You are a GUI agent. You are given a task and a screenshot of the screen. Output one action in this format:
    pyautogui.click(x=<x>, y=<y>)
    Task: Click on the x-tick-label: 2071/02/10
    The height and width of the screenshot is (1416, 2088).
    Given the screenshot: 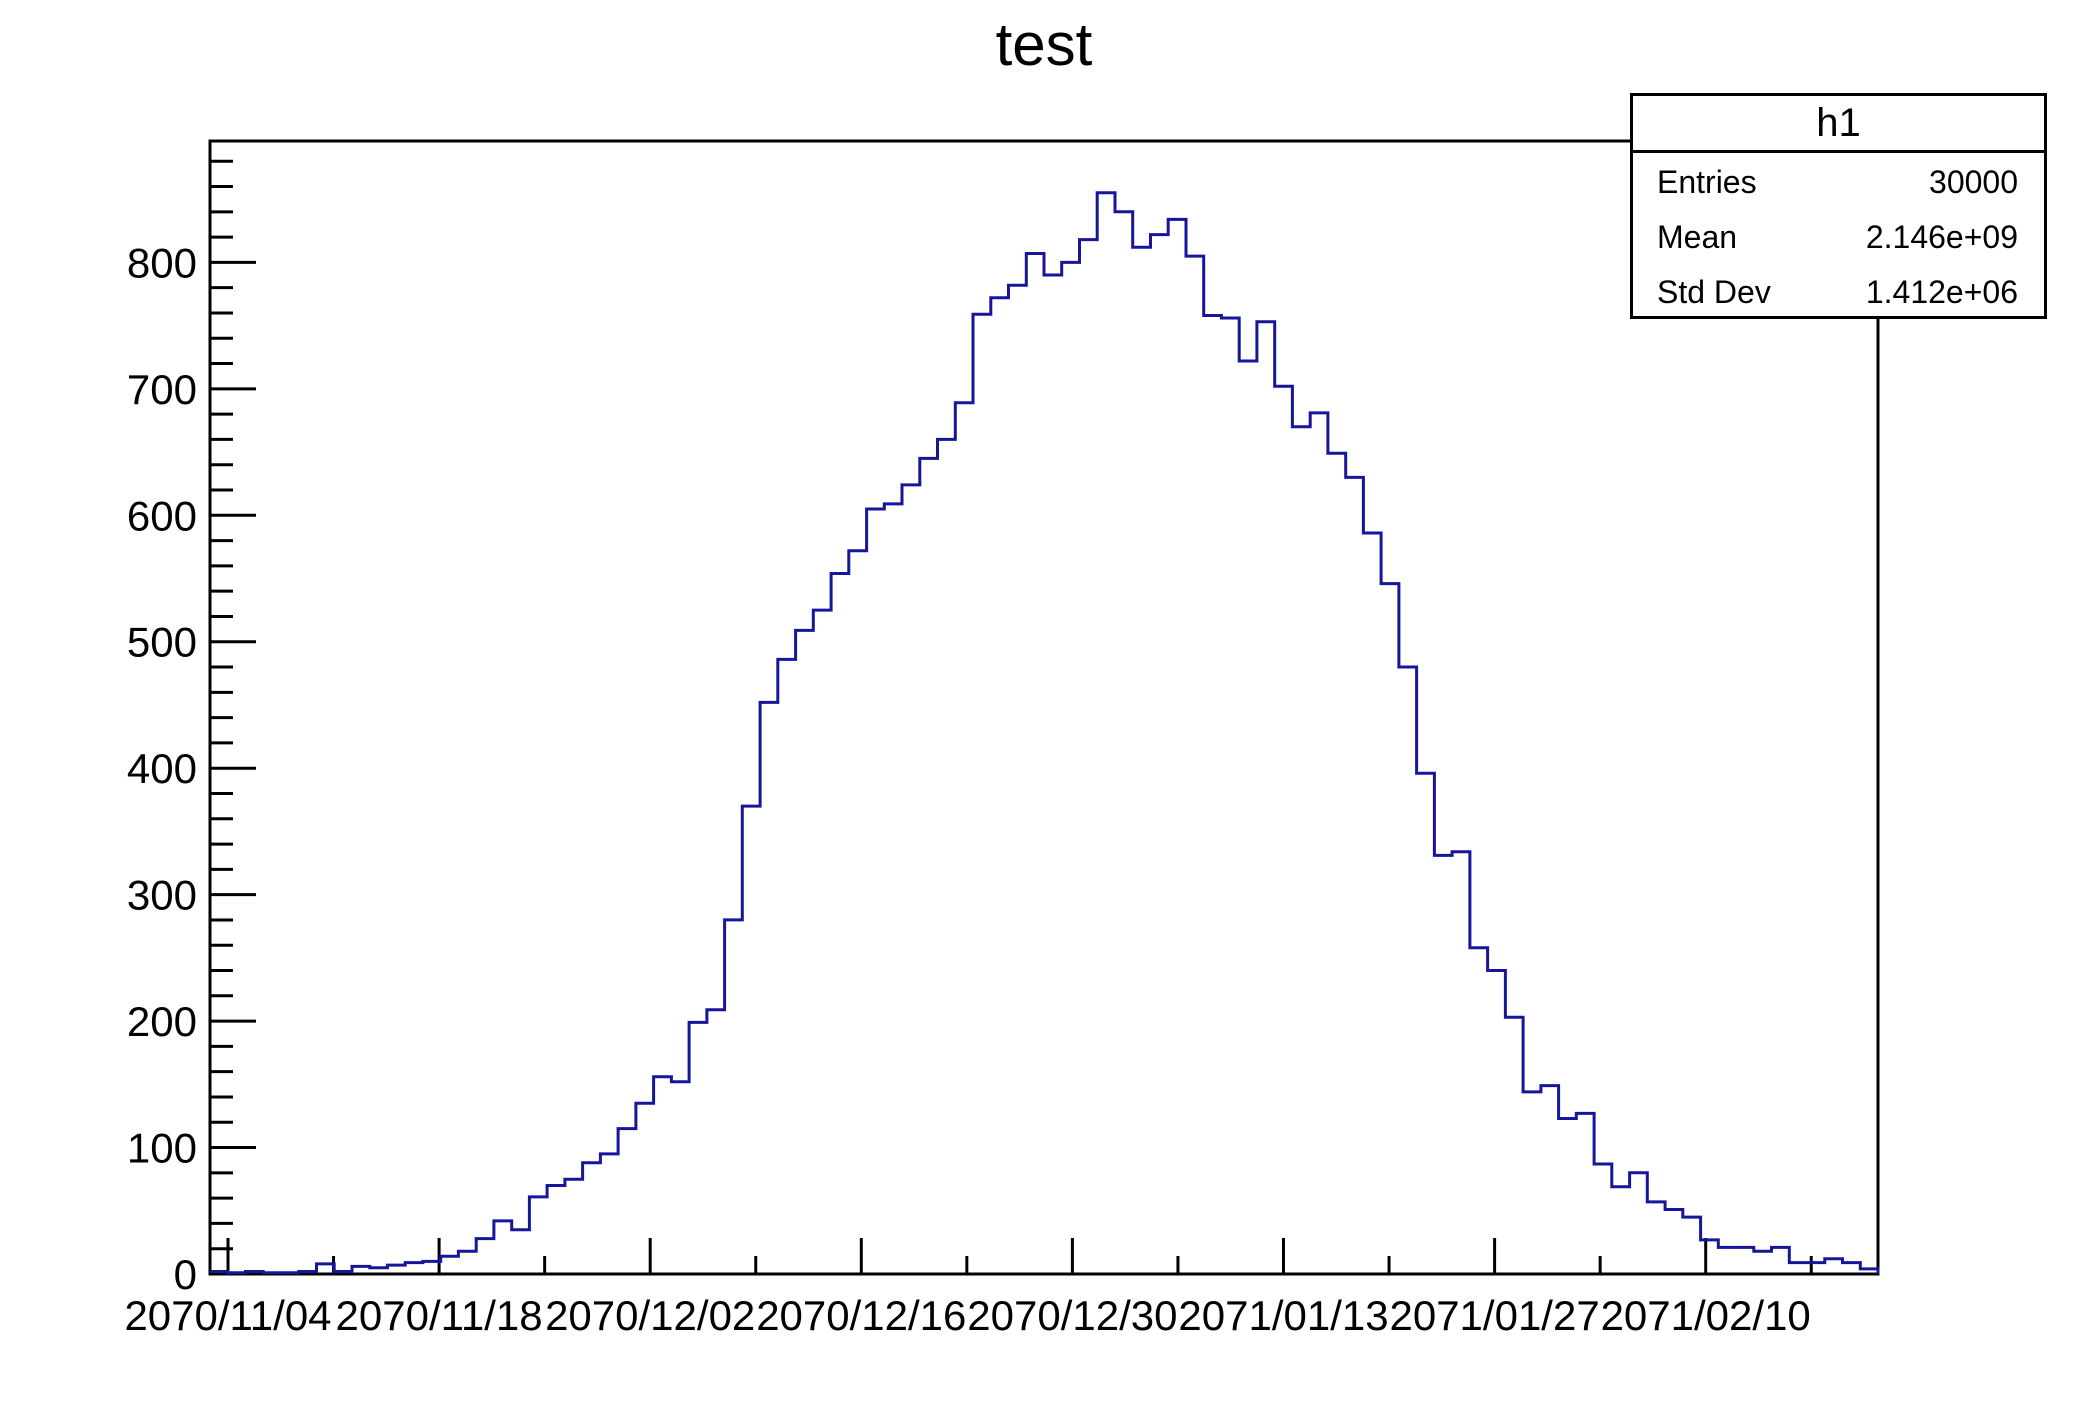 What is the action you would take?
    pyautogui.click(x=1706, y=1315)
    